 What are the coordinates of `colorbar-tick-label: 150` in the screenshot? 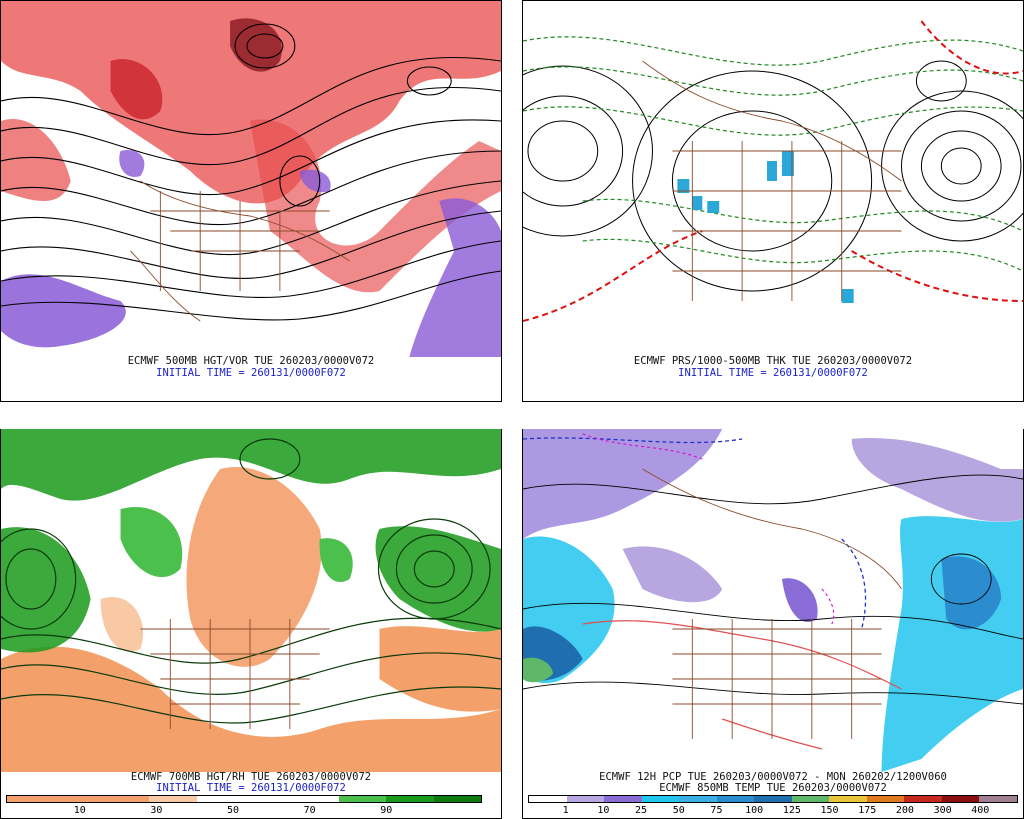 It's located at (829, 810).